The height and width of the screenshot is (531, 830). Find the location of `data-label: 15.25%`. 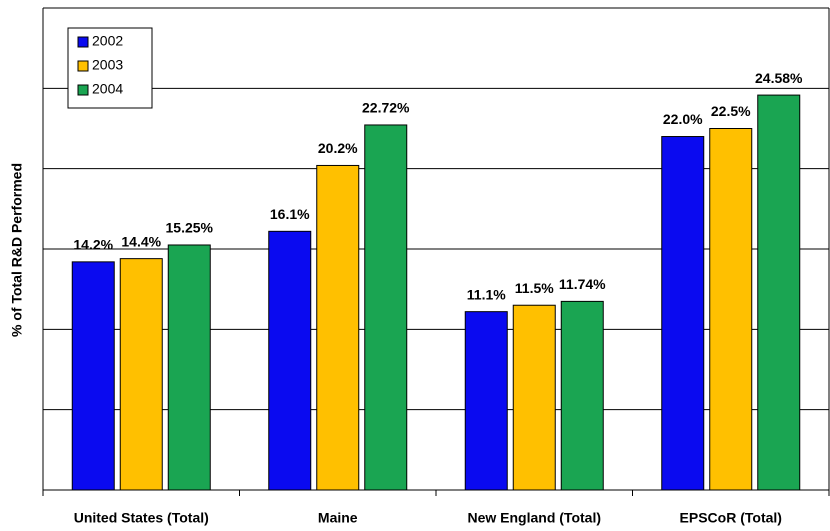

data-label: 15.25% is located at coordinates (190, 228).